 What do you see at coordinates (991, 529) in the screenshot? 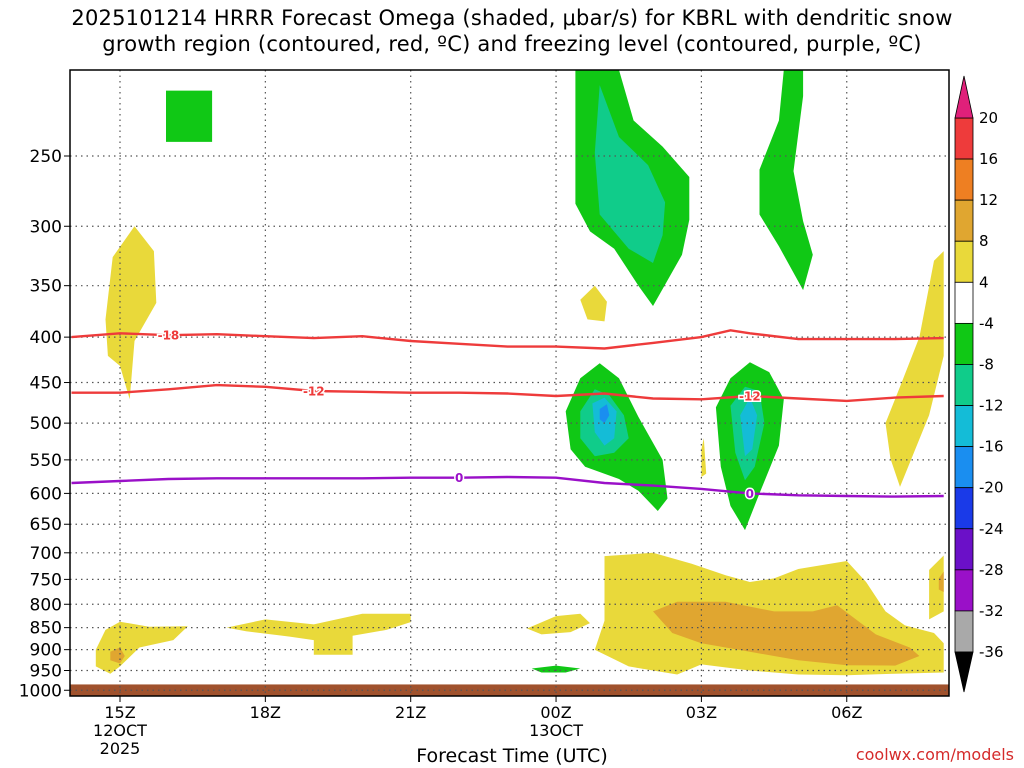
I see `colorbar-label--24: -24` at bounding box center [991, 529].